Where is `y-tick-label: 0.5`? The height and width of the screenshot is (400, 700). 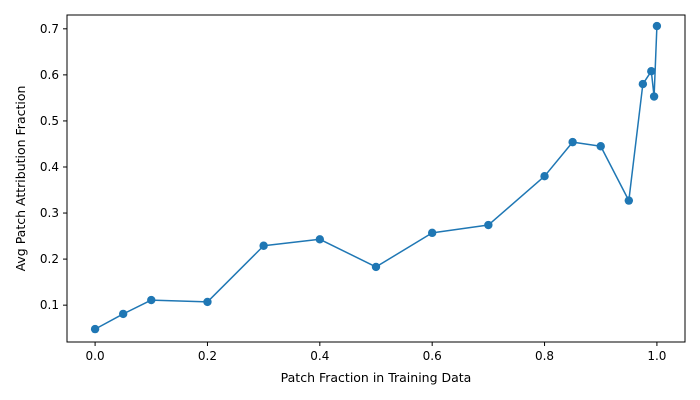
y-tick-label: 0.5 is located at coordinates (49, 121).